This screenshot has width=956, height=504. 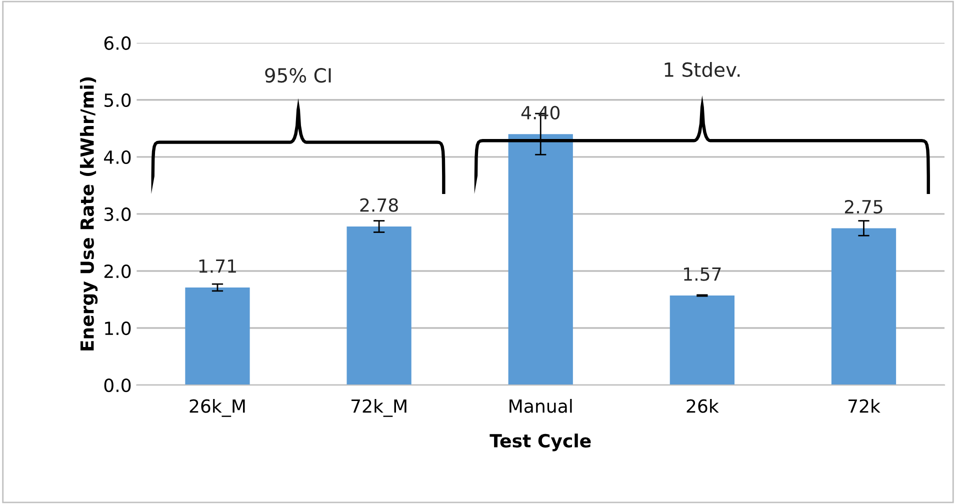 I want to click on annotation: 1 Stdev., so click(x=702, y=69).